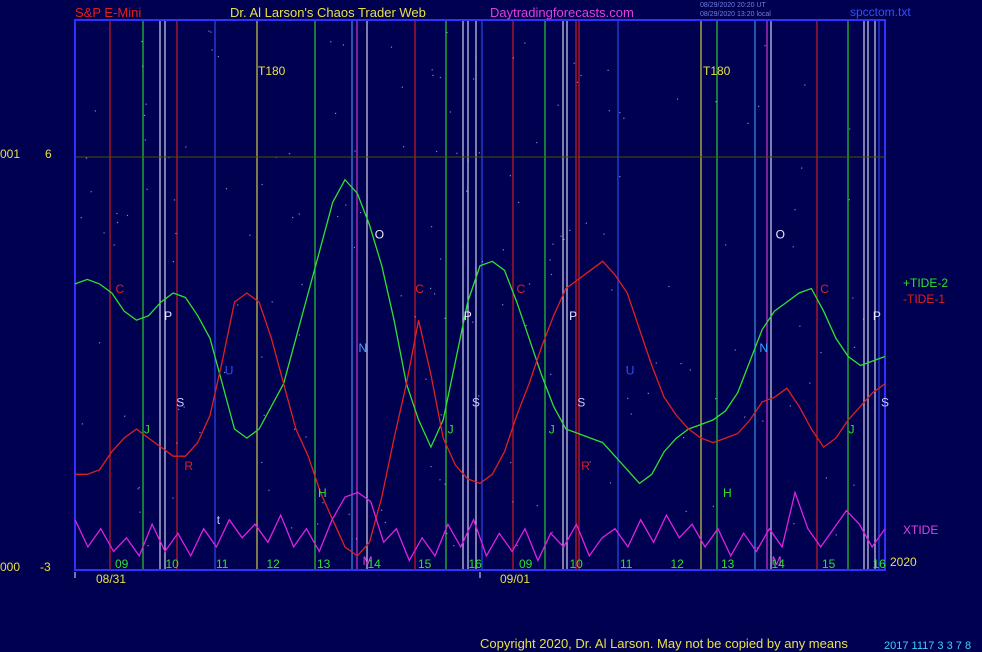 This screenshot has width=982, height=652. What do you see at coordinates (581, 402) in the screenshot?
I see `line-letter-18: S` at bounding box center [581, 402].